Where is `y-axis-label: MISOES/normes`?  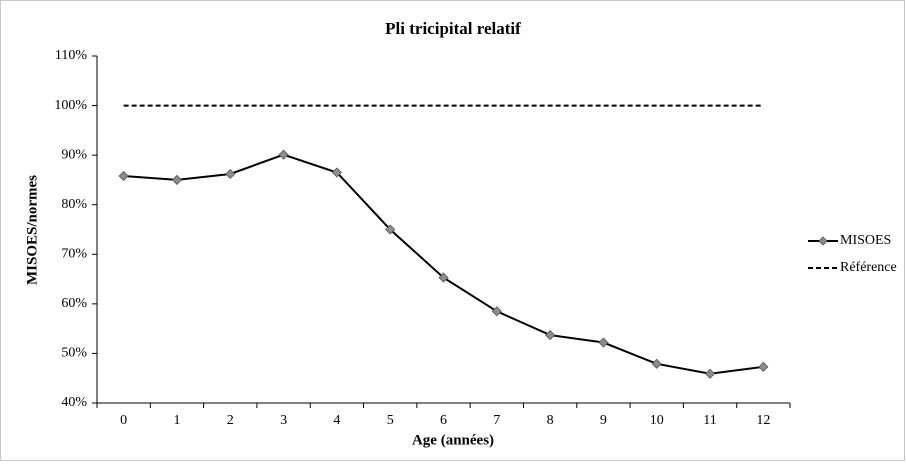
y-axis-label: MISOES/normes is located at coordinates (32, 230).